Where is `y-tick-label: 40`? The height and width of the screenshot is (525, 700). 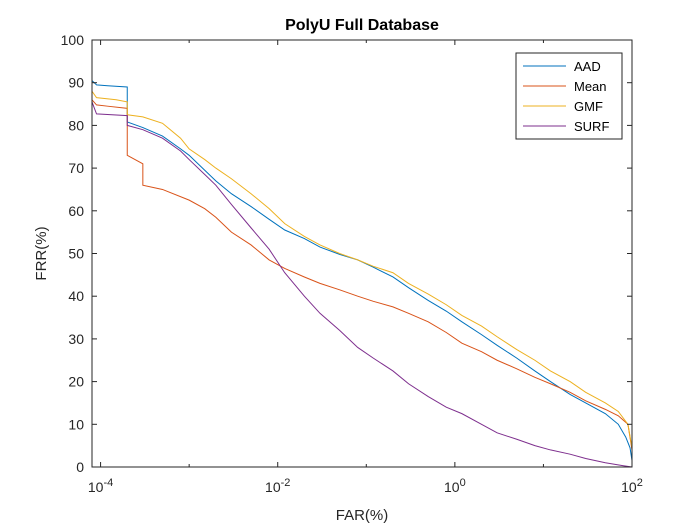
y-tick-label: 40 is located at coordinates (76, 296).